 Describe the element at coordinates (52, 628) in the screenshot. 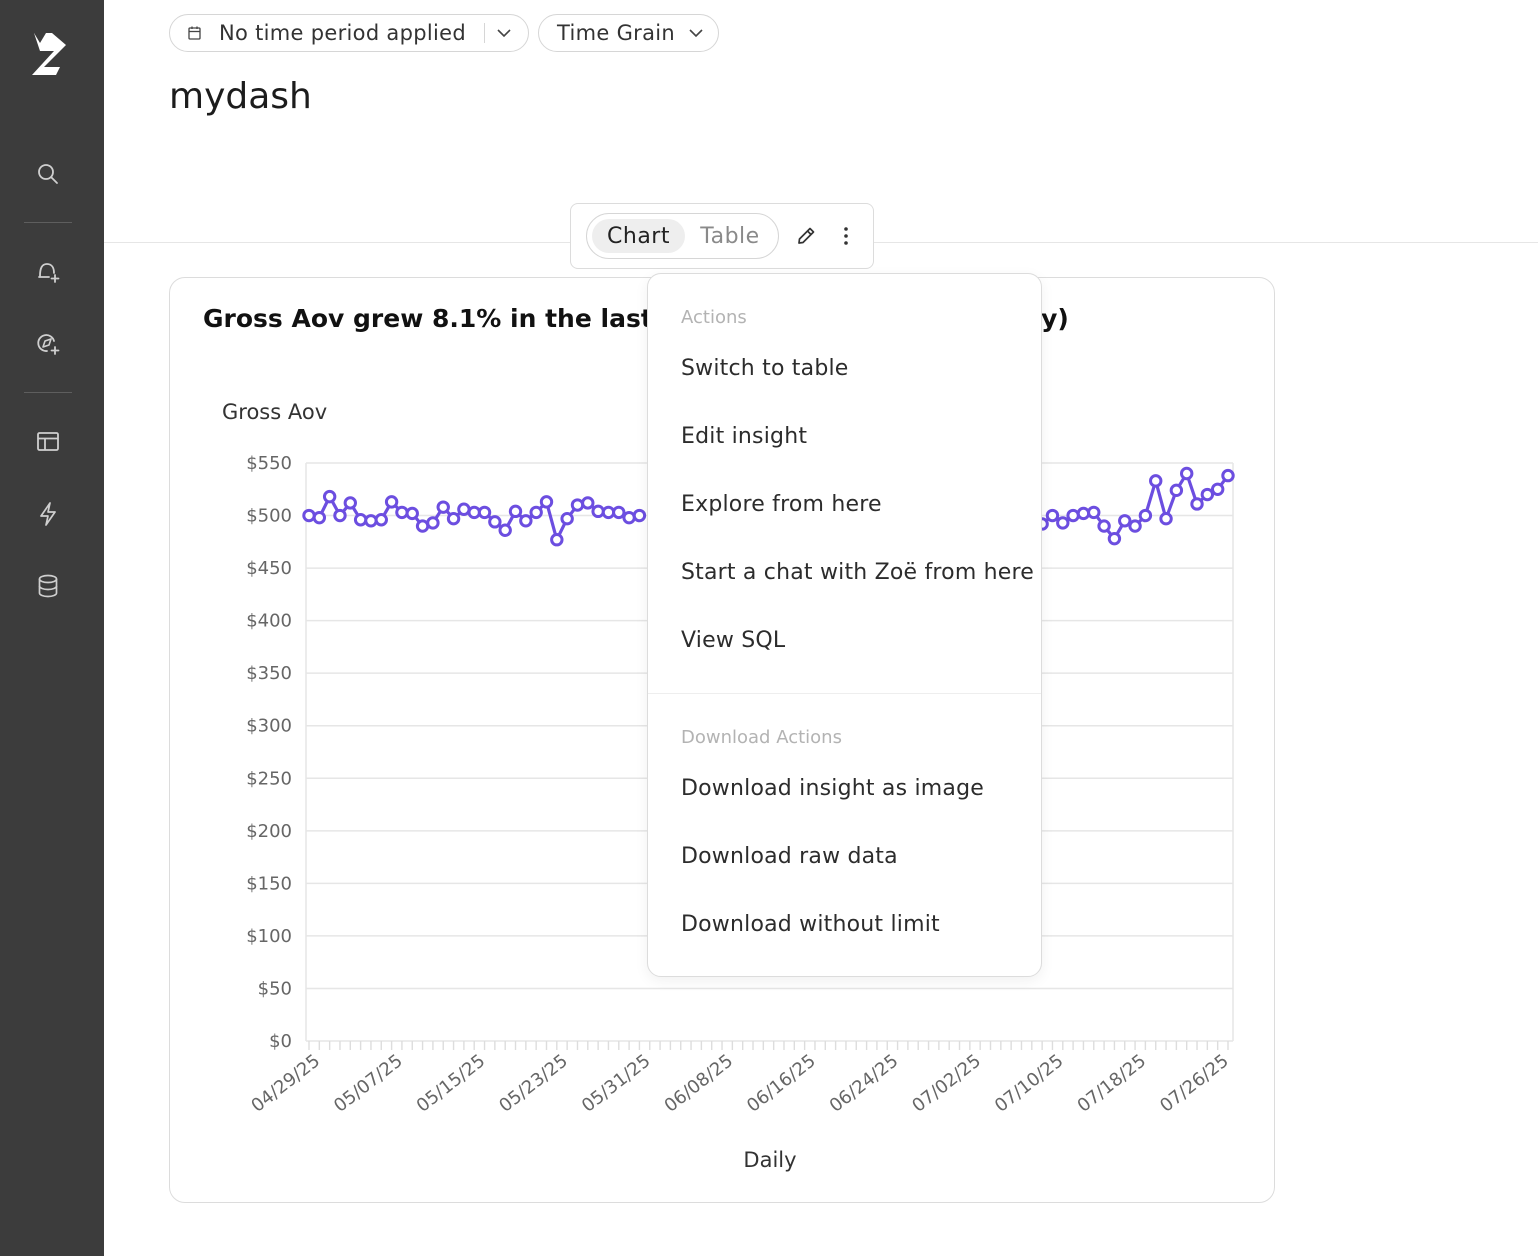

I see `sidebar` at that location.